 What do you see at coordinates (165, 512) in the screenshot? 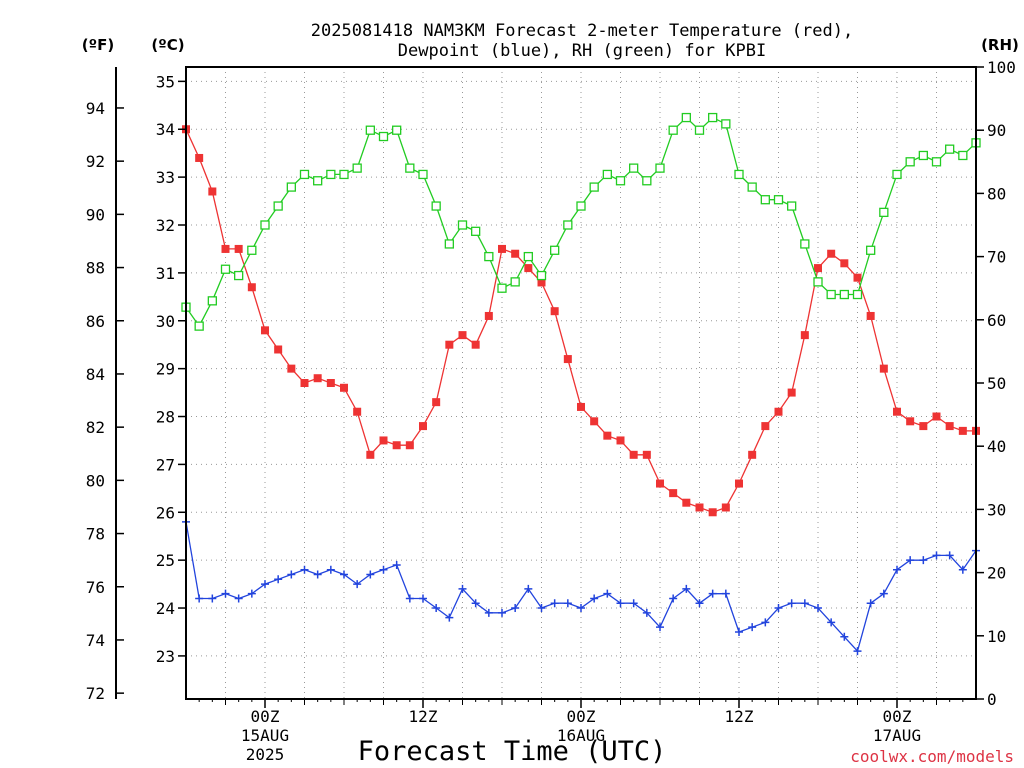
I see `celsius-tick-label: 26` at bounding box center [165, 512].